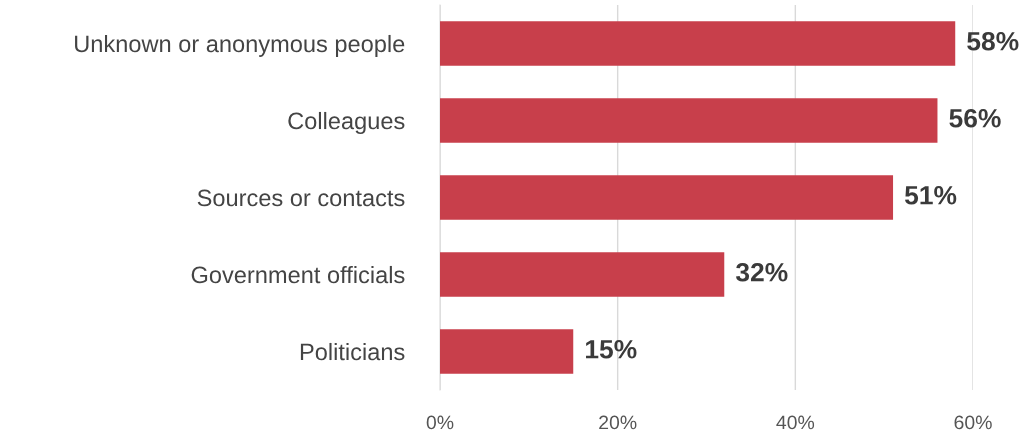 The image size is (1033, 434). What do you see at coordinates (301, 198) in the screenshot?
I see `y-tick-label: Sources or contacts` at bounding box center [301, 198].